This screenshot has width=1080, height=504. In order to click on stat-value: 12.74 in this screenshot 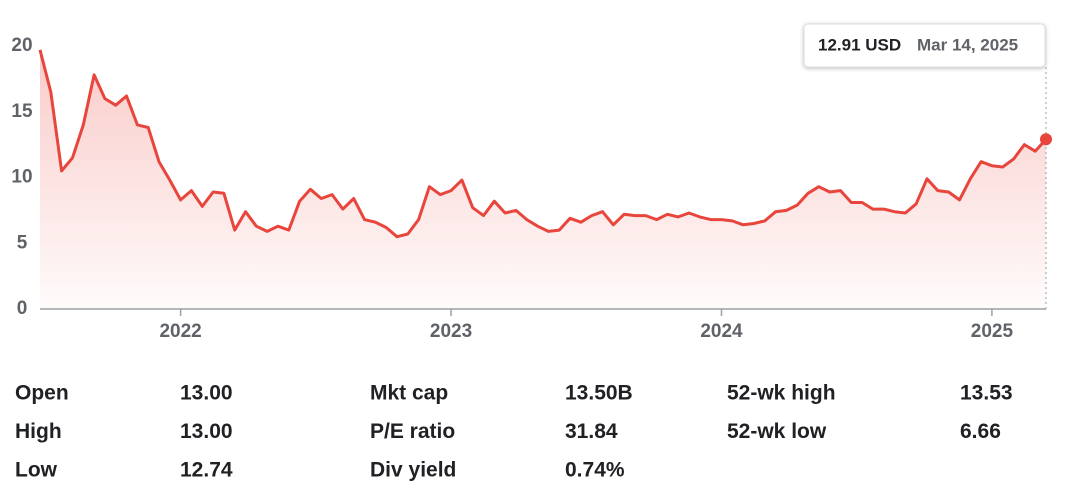, I will do `click(206, 470)`.